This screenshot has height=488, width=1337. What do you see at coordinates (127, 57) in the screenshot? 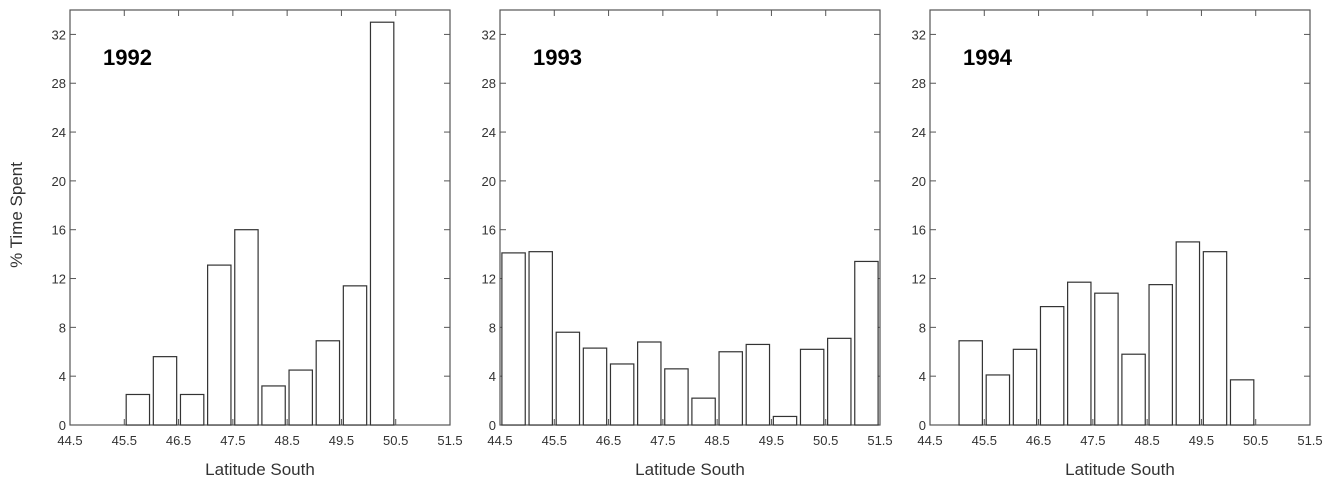
I see `panel-title: 1992` at bounding box center [127, 57].